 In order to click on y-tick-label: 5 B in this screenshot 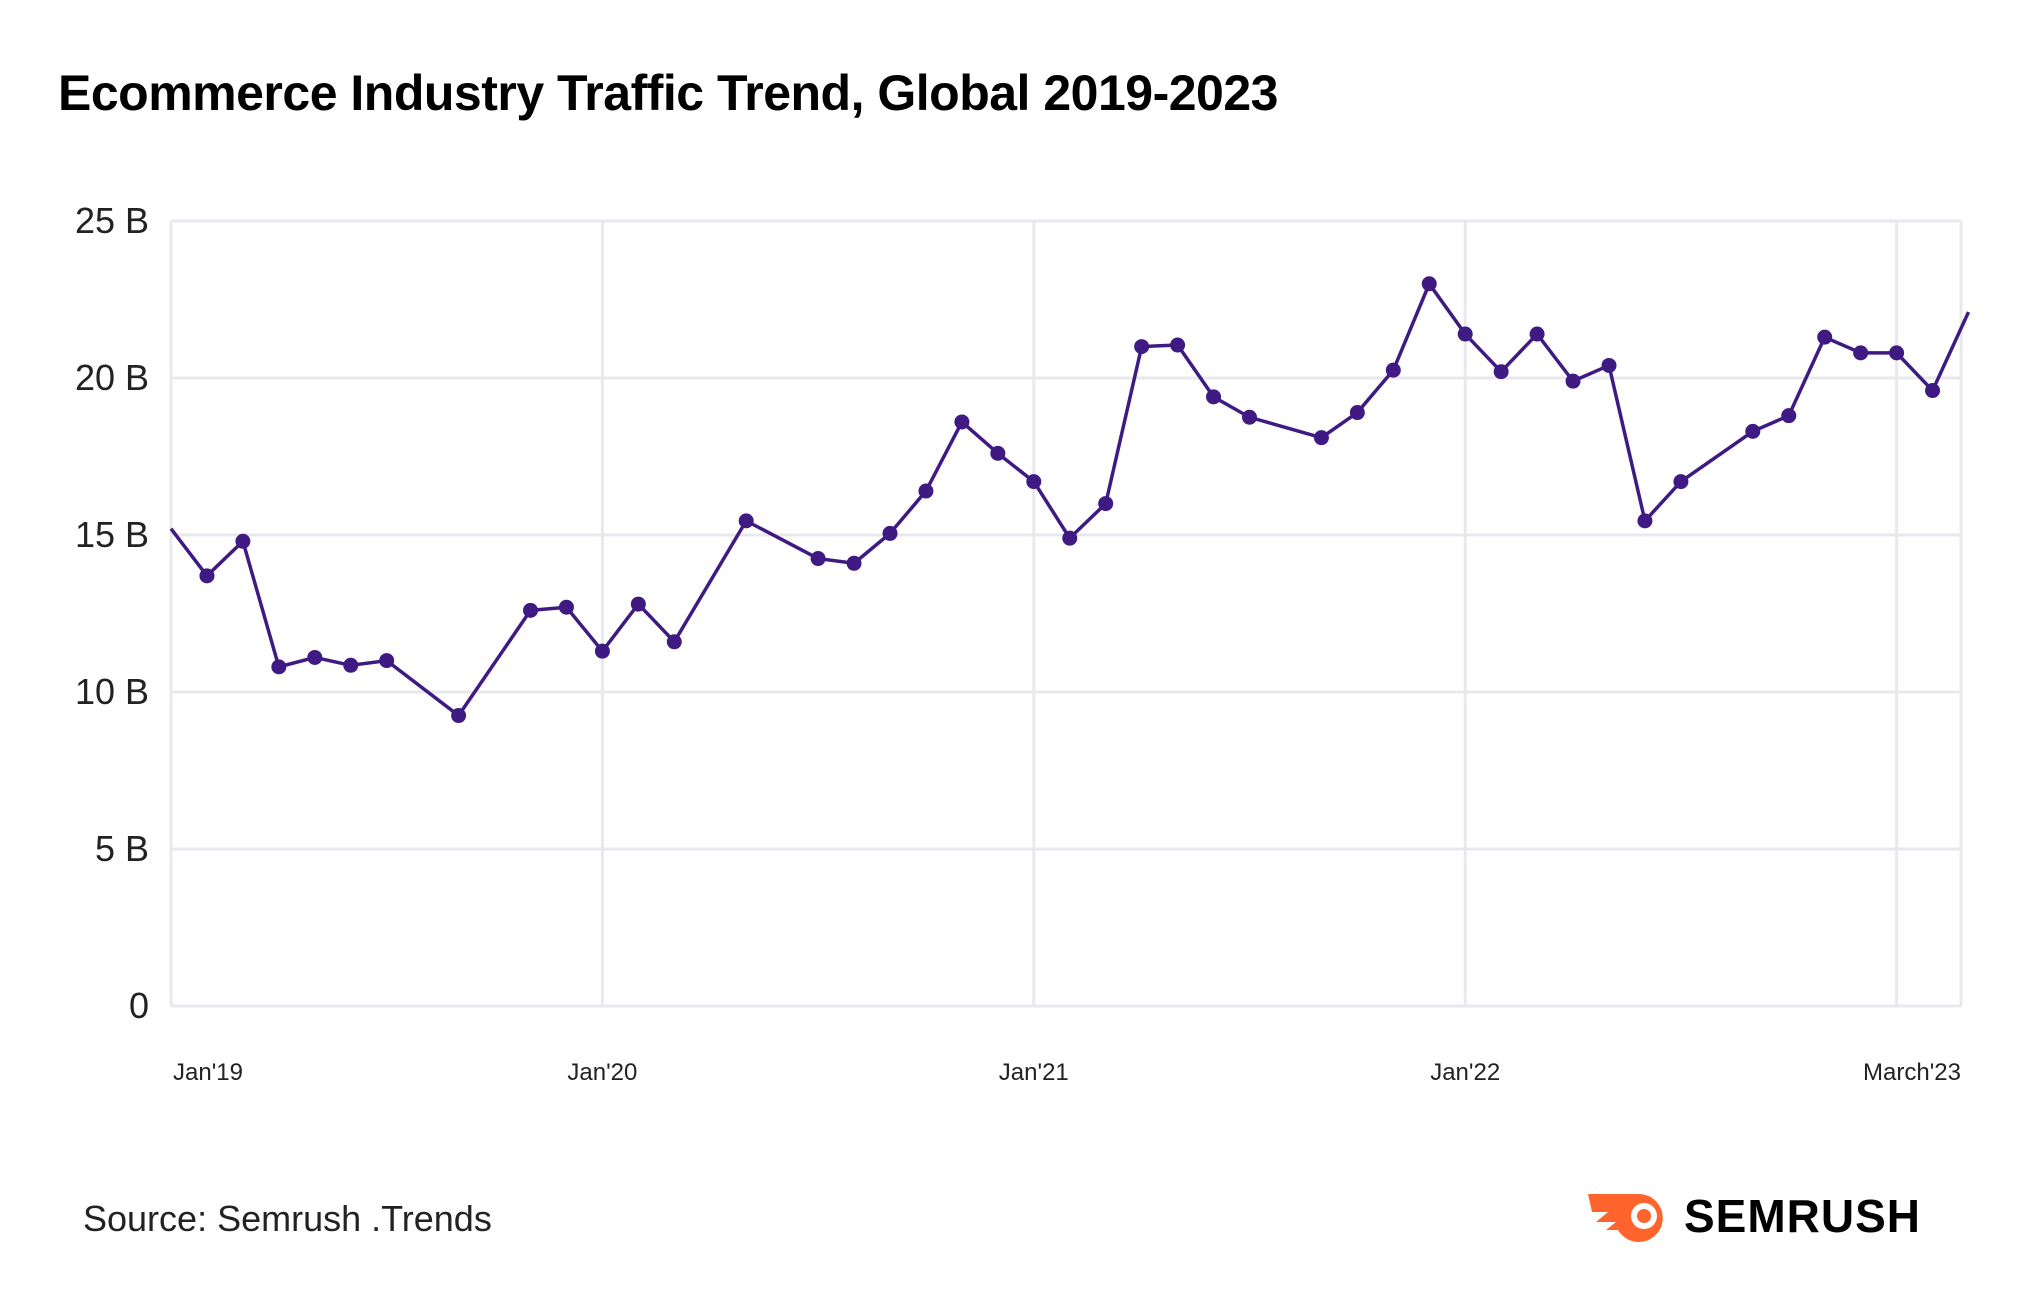, I will do `click(122, 848)`.